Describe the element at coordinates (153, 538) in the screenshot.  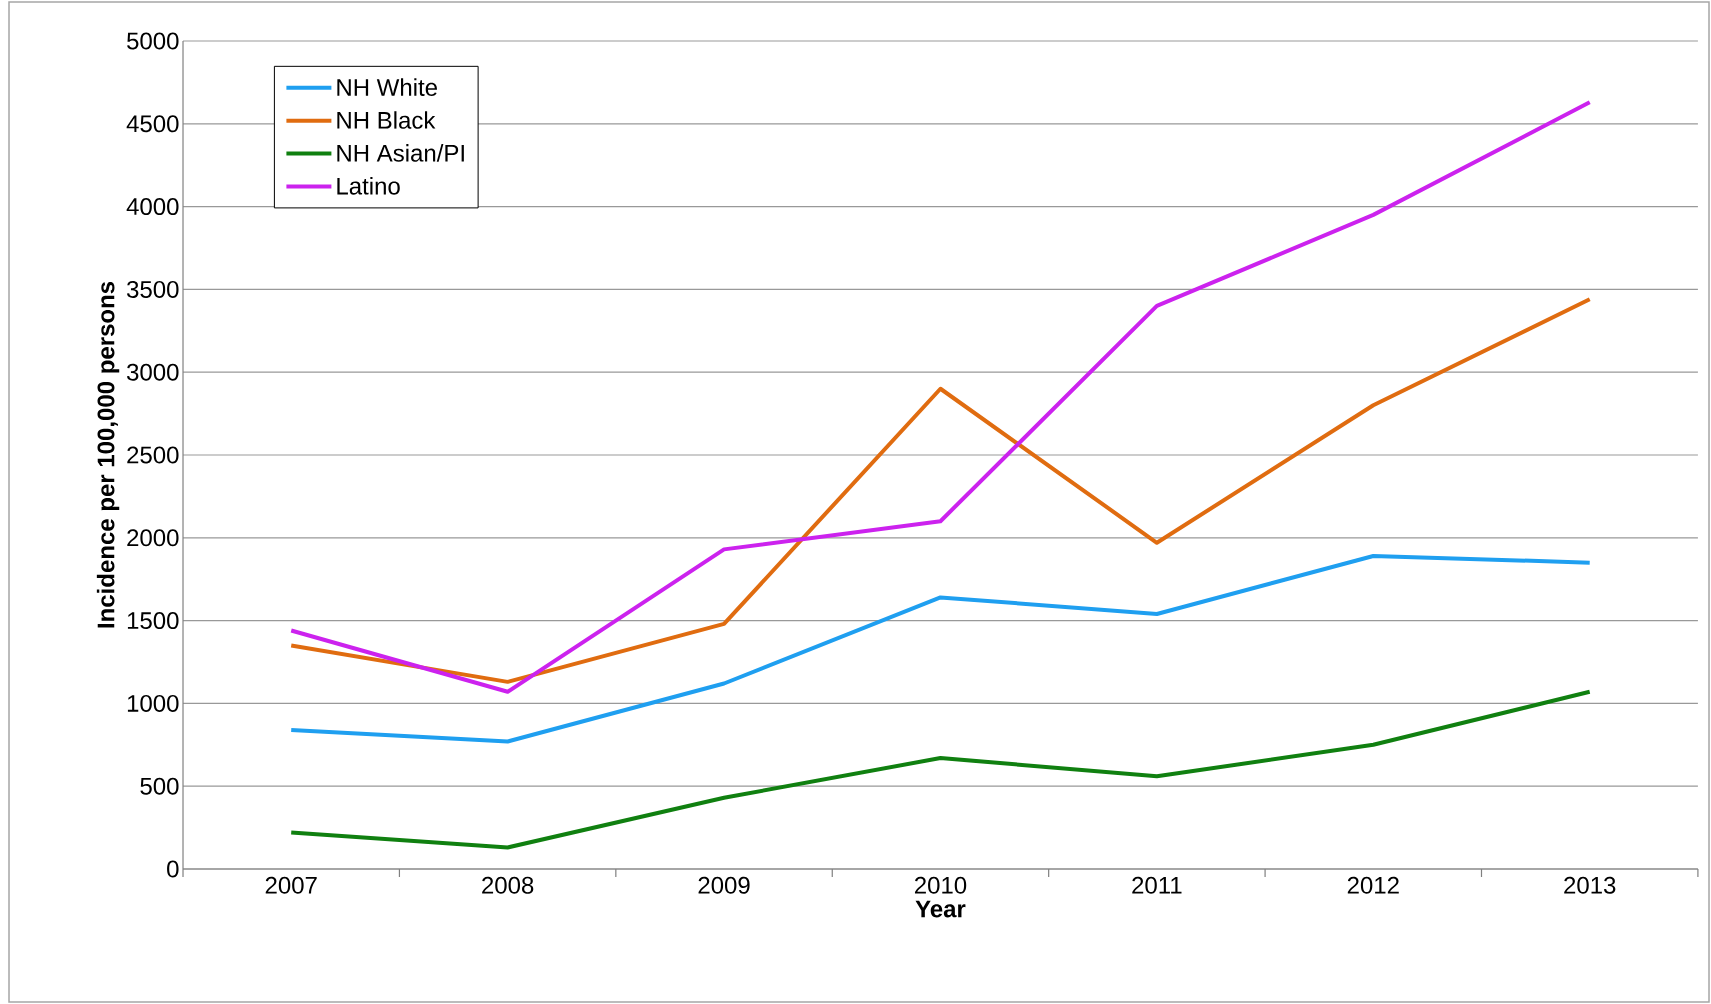
I see `y-tick-label: 2000` at that location.